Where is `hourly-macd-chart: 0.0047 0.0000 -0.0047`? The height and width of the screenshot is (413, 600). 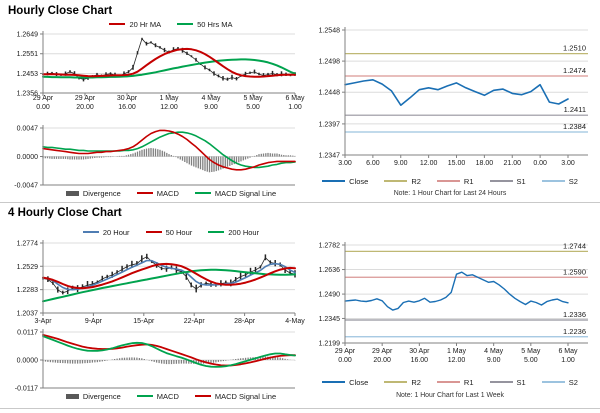
hourly-macd-chart: 0.0047 0.0000 -0.0047 is located at coordinates (155, 157).